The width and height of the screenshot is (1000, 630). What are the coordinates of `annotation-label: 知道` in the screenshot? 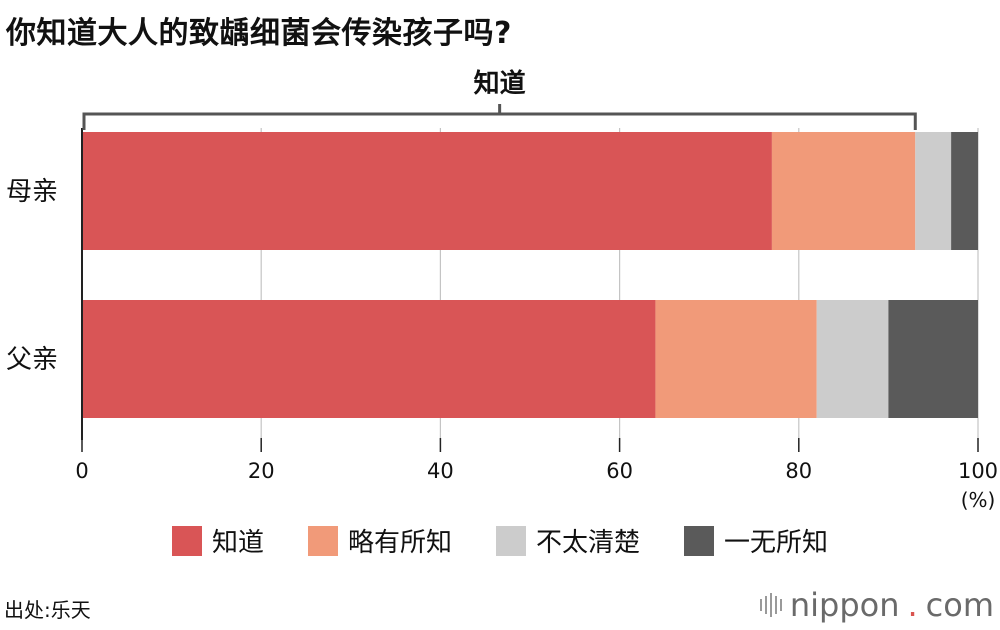 It's located at (500, 83).